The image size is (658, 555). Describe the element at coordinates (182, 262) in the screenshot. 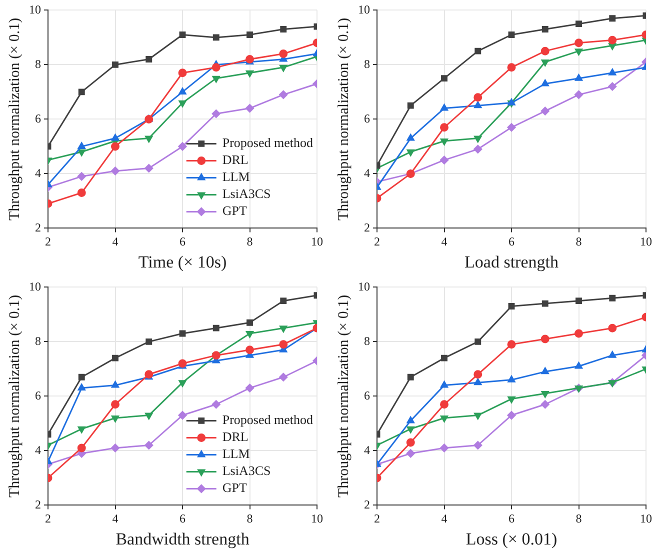

I see `x-axis-title: Time (× 10s)` at that location.